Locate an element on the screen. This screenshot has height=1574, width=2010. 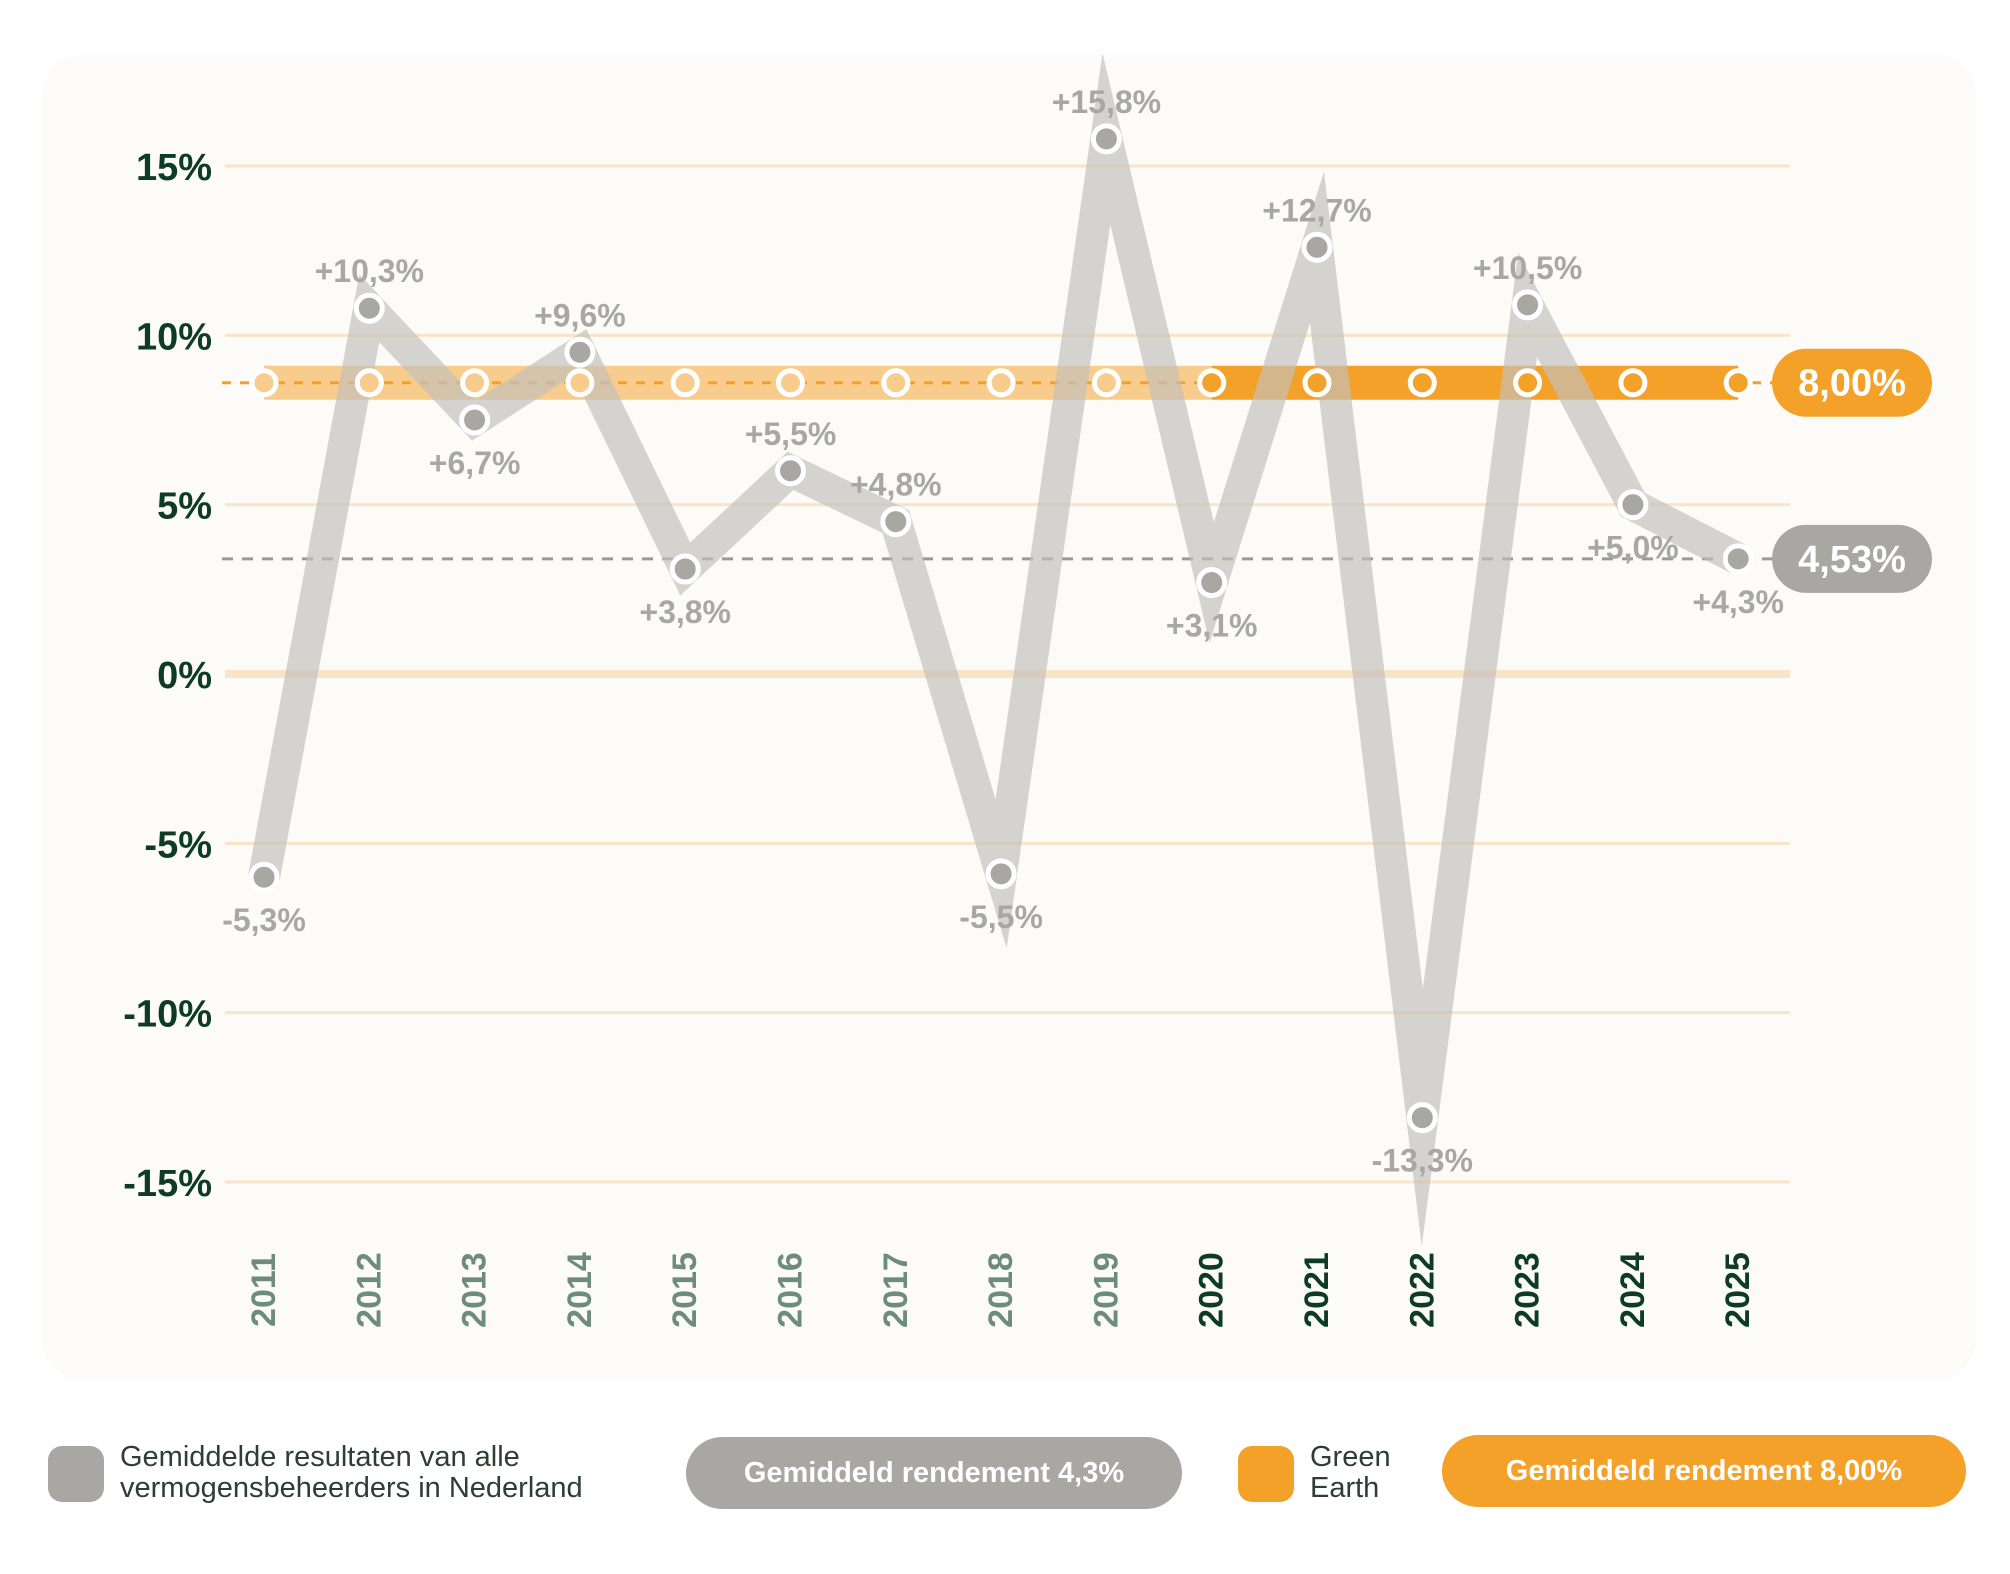
x-tick-label: 2021 is located at coordinates (1317, 1290).